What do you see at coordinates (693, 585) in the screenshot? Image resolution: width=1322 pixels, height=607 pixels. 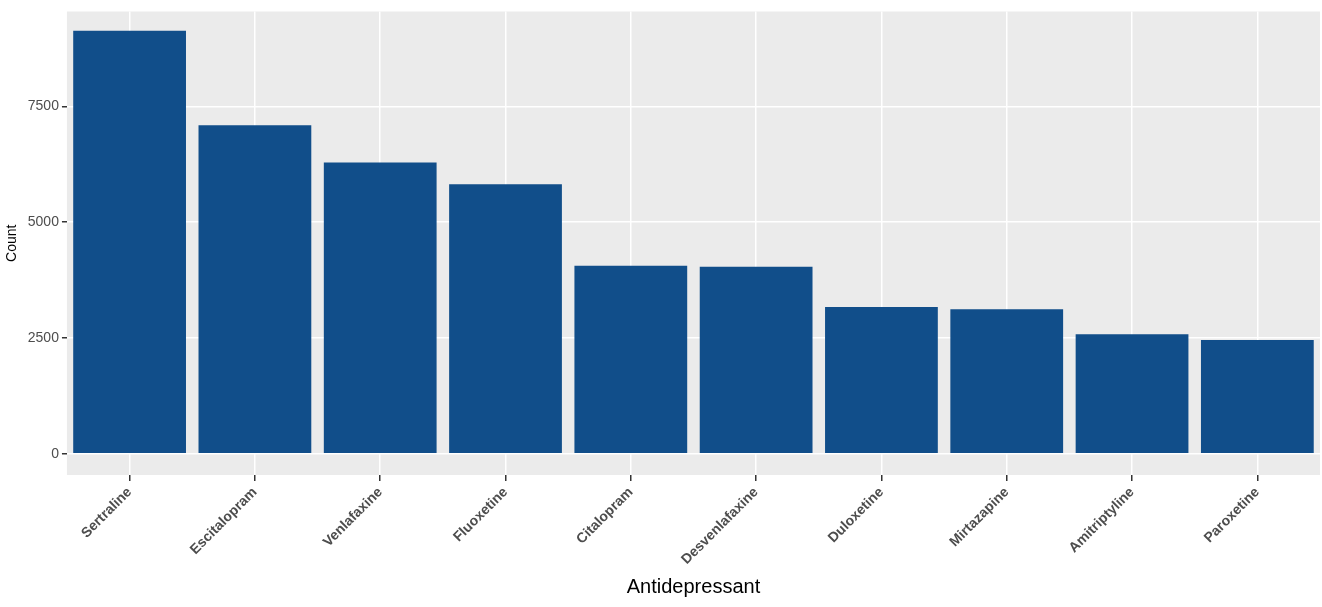 I see `x-axis-title: Antidepressant` at bounding box center [693, 585].